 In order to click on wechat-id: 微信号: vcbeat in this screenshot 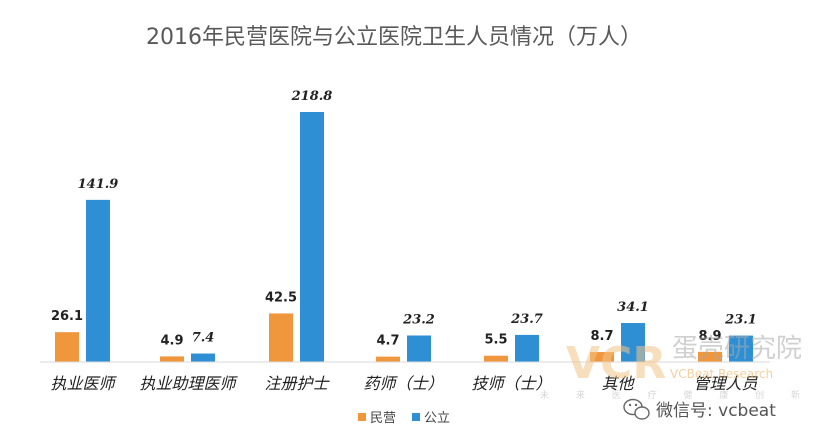, I will do `click(699, 409)`.